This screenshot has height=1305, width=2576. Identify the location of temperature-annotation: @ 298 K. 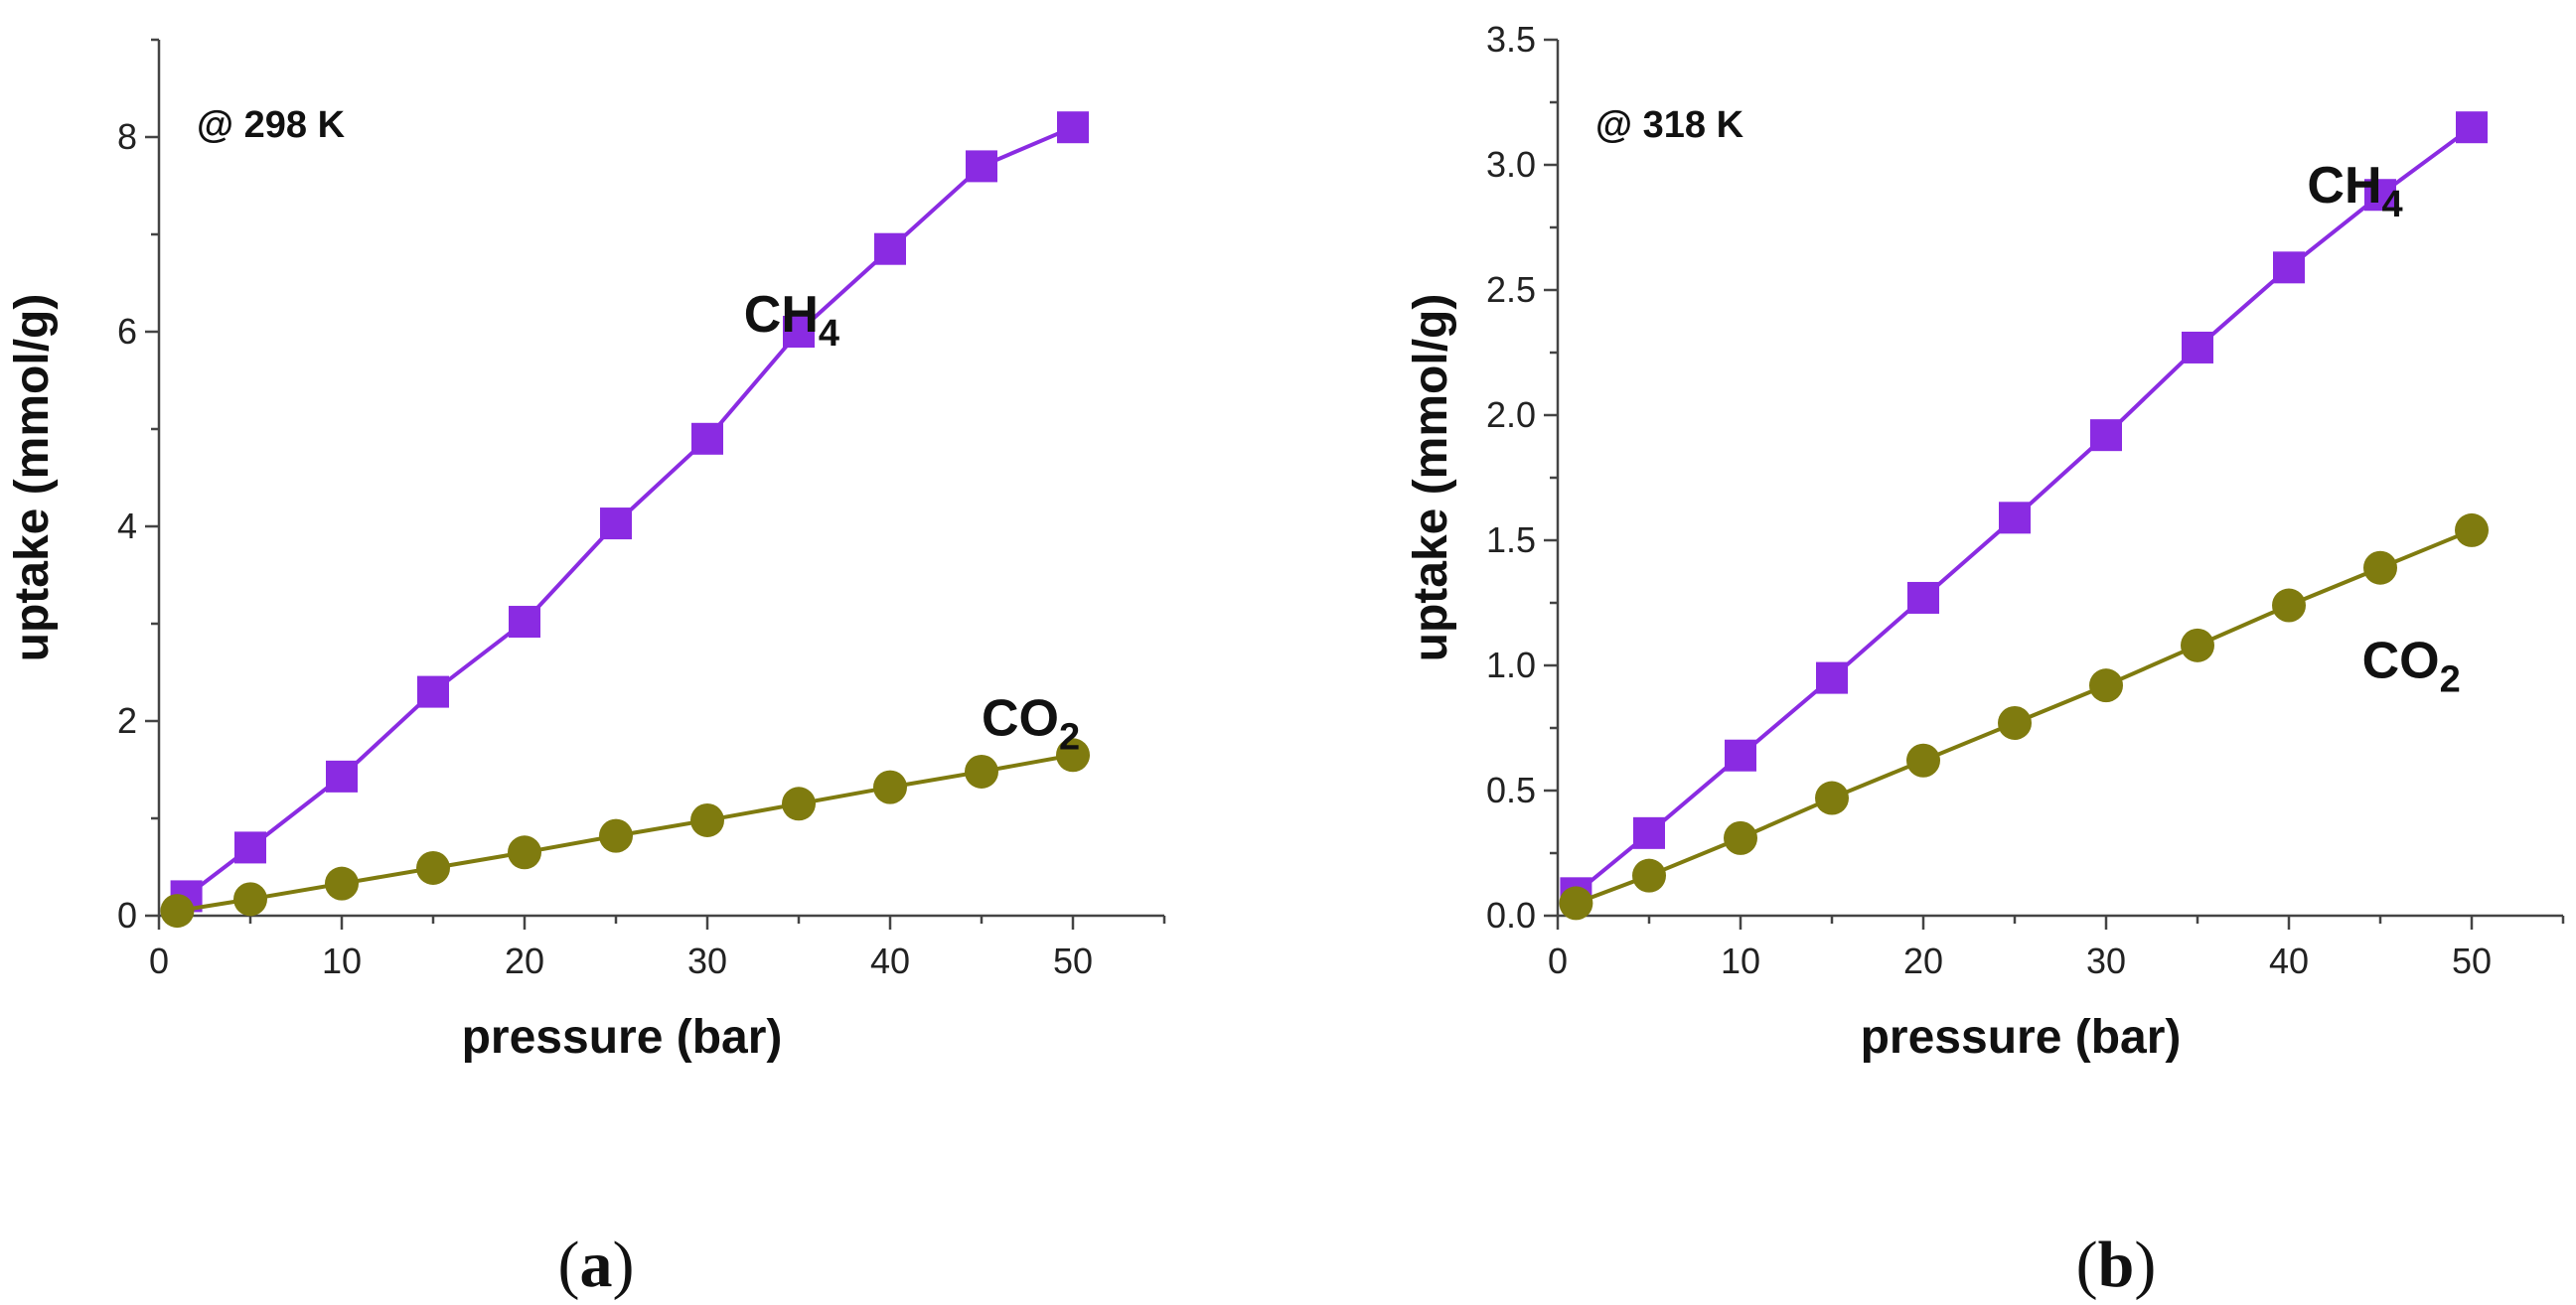
(271, 125).